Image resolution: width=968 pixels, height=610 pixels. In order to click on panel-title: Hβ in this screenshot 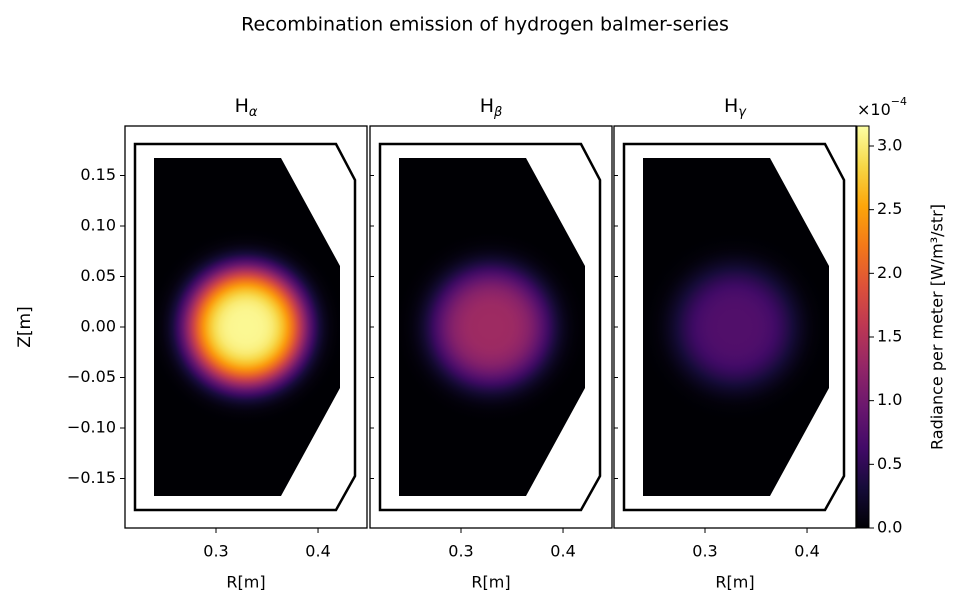, I will do `click(491, 107)`.